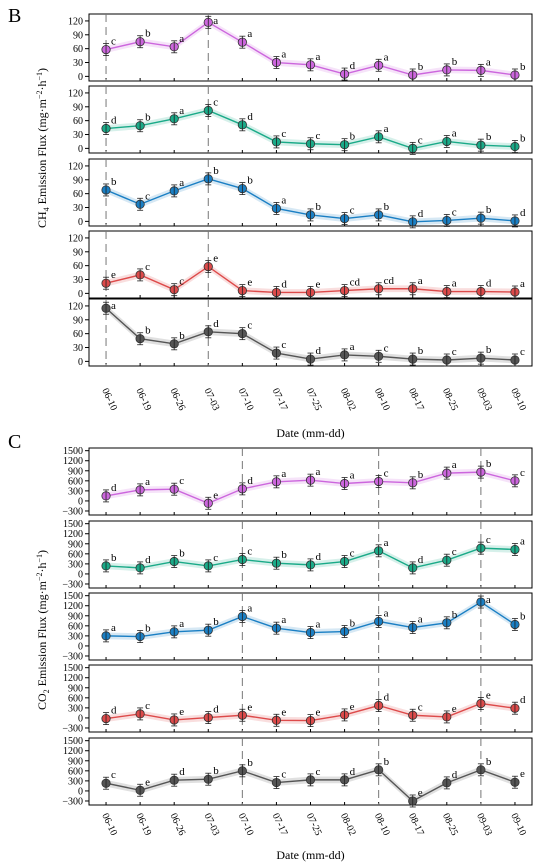  Describe the element at coordinates (300, 193) in the screenshot. I see `ch4-subplot-3: 0 30 60 90 120 b c a b b a b c b d c b d` at that location.